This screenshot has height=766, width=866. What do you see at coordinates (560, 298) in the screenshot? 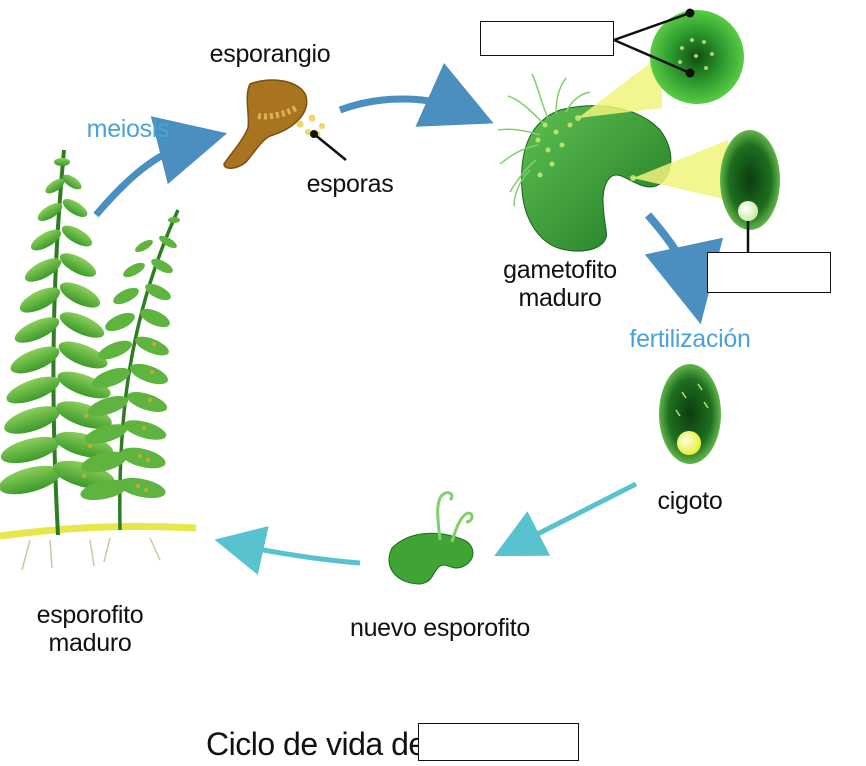
I see `label-gametofito-maduro: maduro` at bounding box center [560, 298].